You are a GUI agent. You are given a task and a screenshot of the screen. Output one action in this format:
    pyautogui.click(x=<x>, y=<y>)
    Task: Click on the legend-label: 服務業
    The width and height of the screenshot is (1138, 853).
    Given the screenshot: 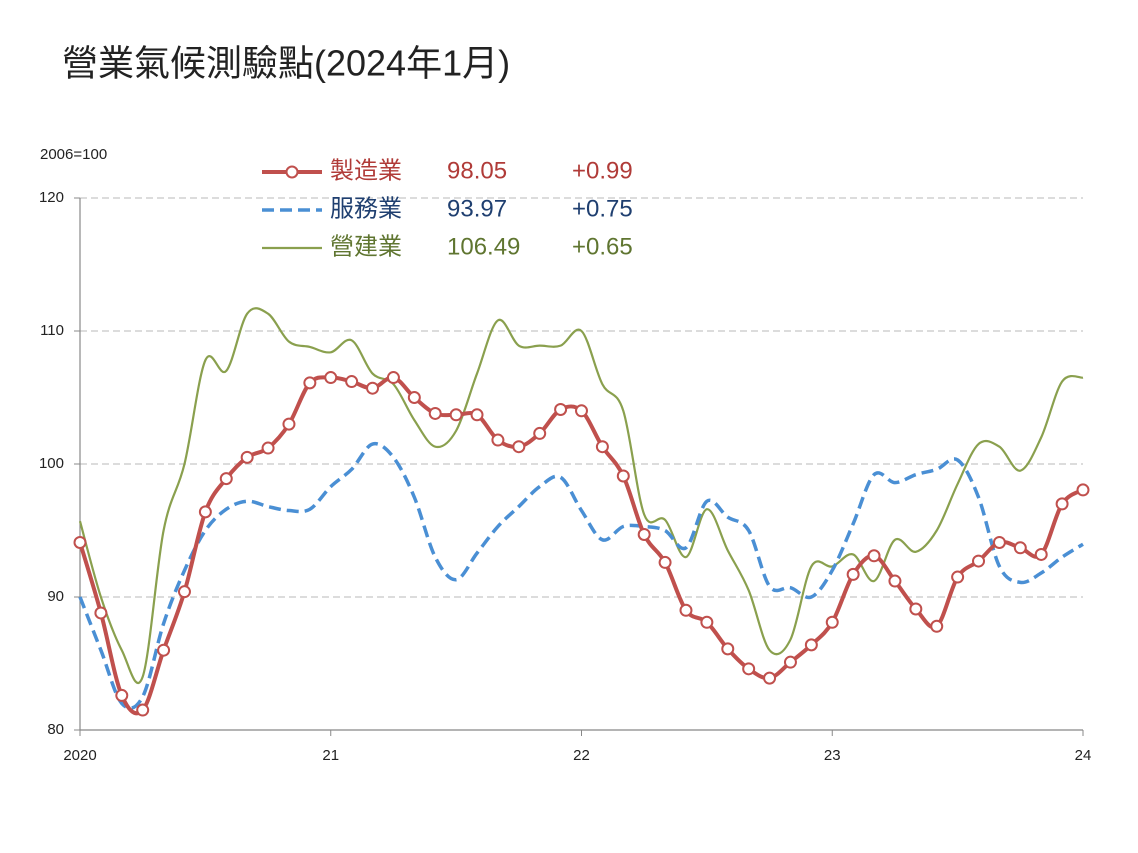 What is the action you would take?
    pyautogui.click(x=366, y=208)
    